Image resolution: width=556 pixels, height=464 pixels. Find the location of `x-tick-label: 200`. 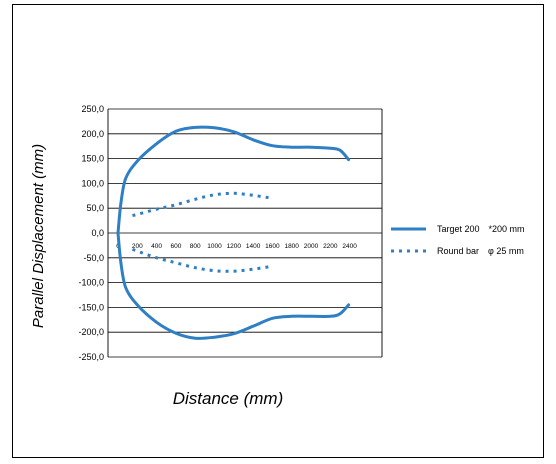

x-tick-label: 200 is located at coordinates (137, 246).